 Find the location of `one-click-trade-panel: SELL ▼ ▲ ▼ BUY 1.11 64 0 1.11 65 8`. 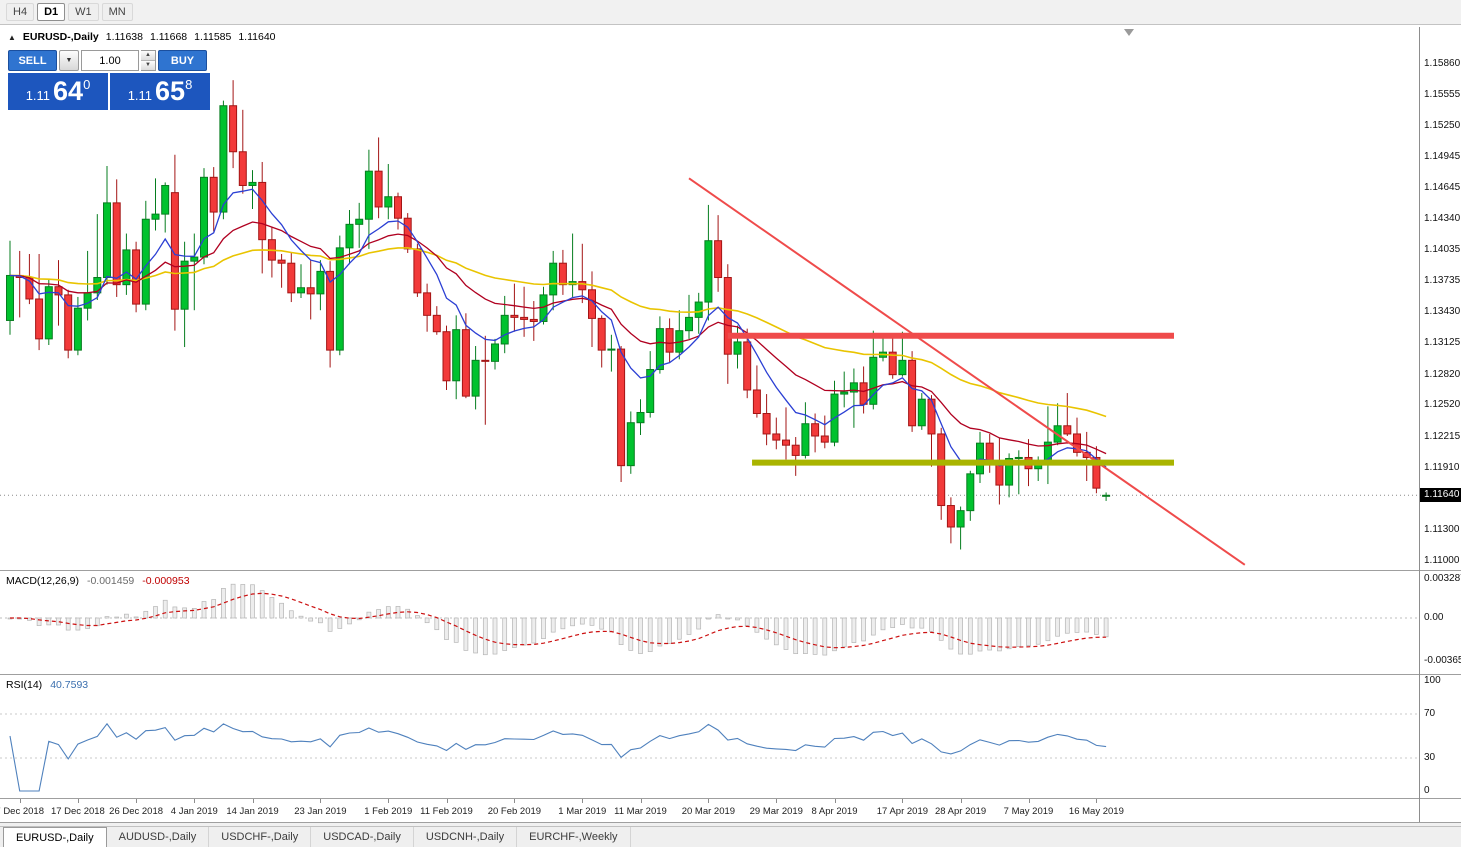

one-click-trade-panel: SELL ▼ ▲ ▼ BUY 1.11 64 0 1.11 65 8 is located at coordinates (109, 80).